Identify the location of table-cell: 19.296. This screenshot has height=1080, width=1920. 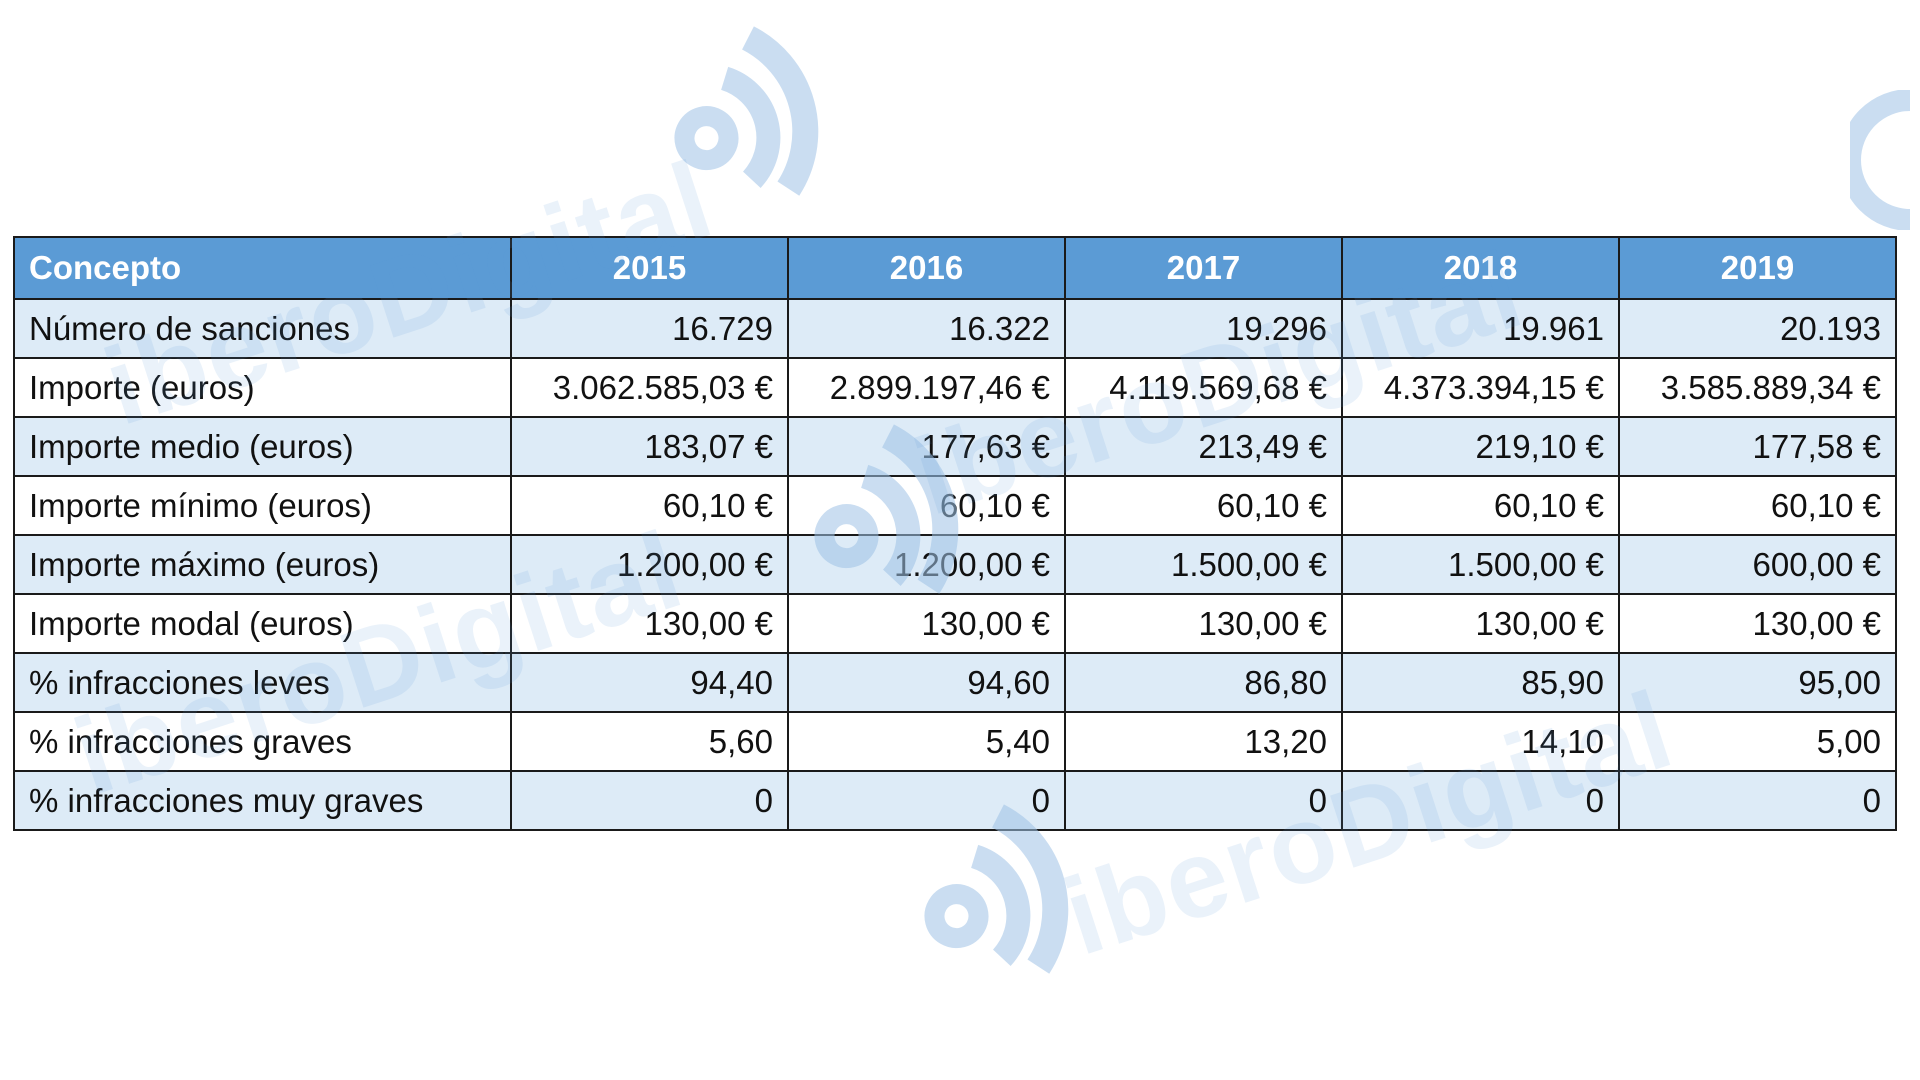
(1203, 328).